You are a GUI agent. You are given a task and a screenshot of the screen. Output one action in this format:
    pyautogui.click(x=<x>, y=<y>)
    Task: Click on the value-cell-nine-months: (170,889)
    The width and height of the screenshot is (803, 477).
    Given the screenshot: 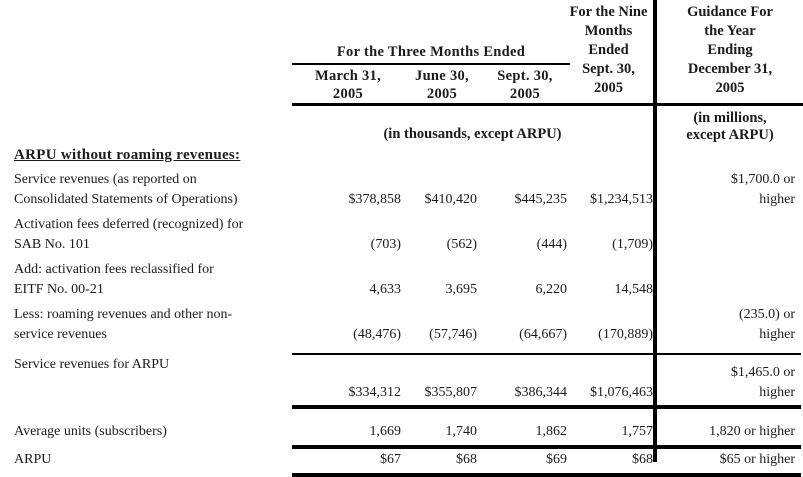 What is the action you would take?
    pyautogui.click(x=625, y=334)
    